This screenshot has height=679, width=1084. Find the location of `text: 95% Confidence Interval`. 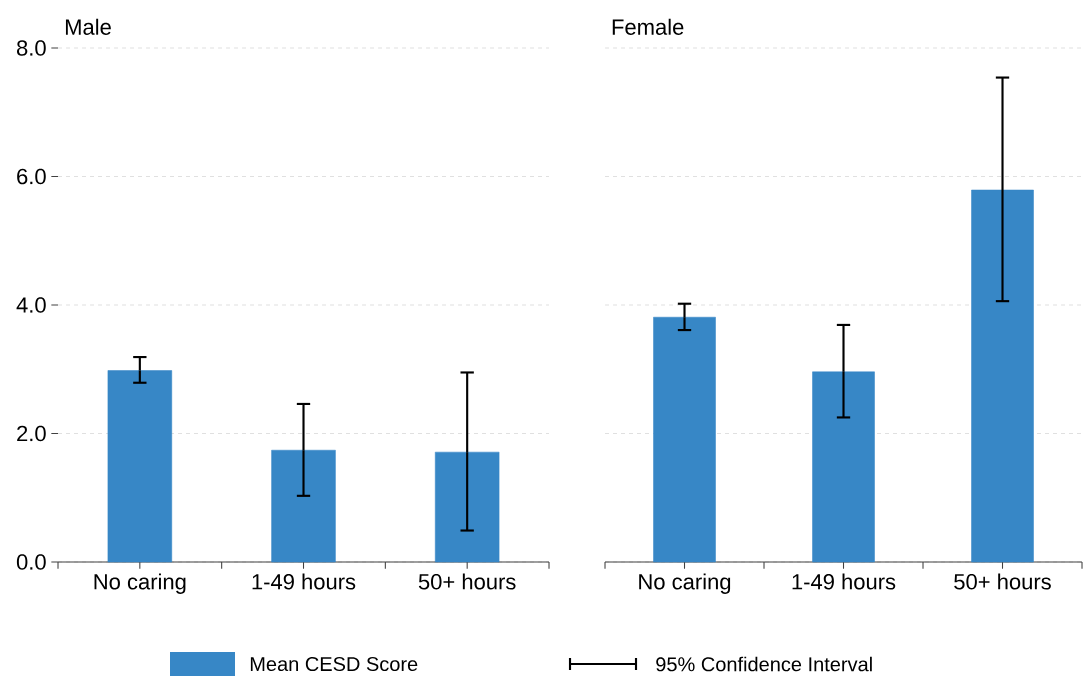

text: 95% Confidence Interval is located at coordinates (764, 664).